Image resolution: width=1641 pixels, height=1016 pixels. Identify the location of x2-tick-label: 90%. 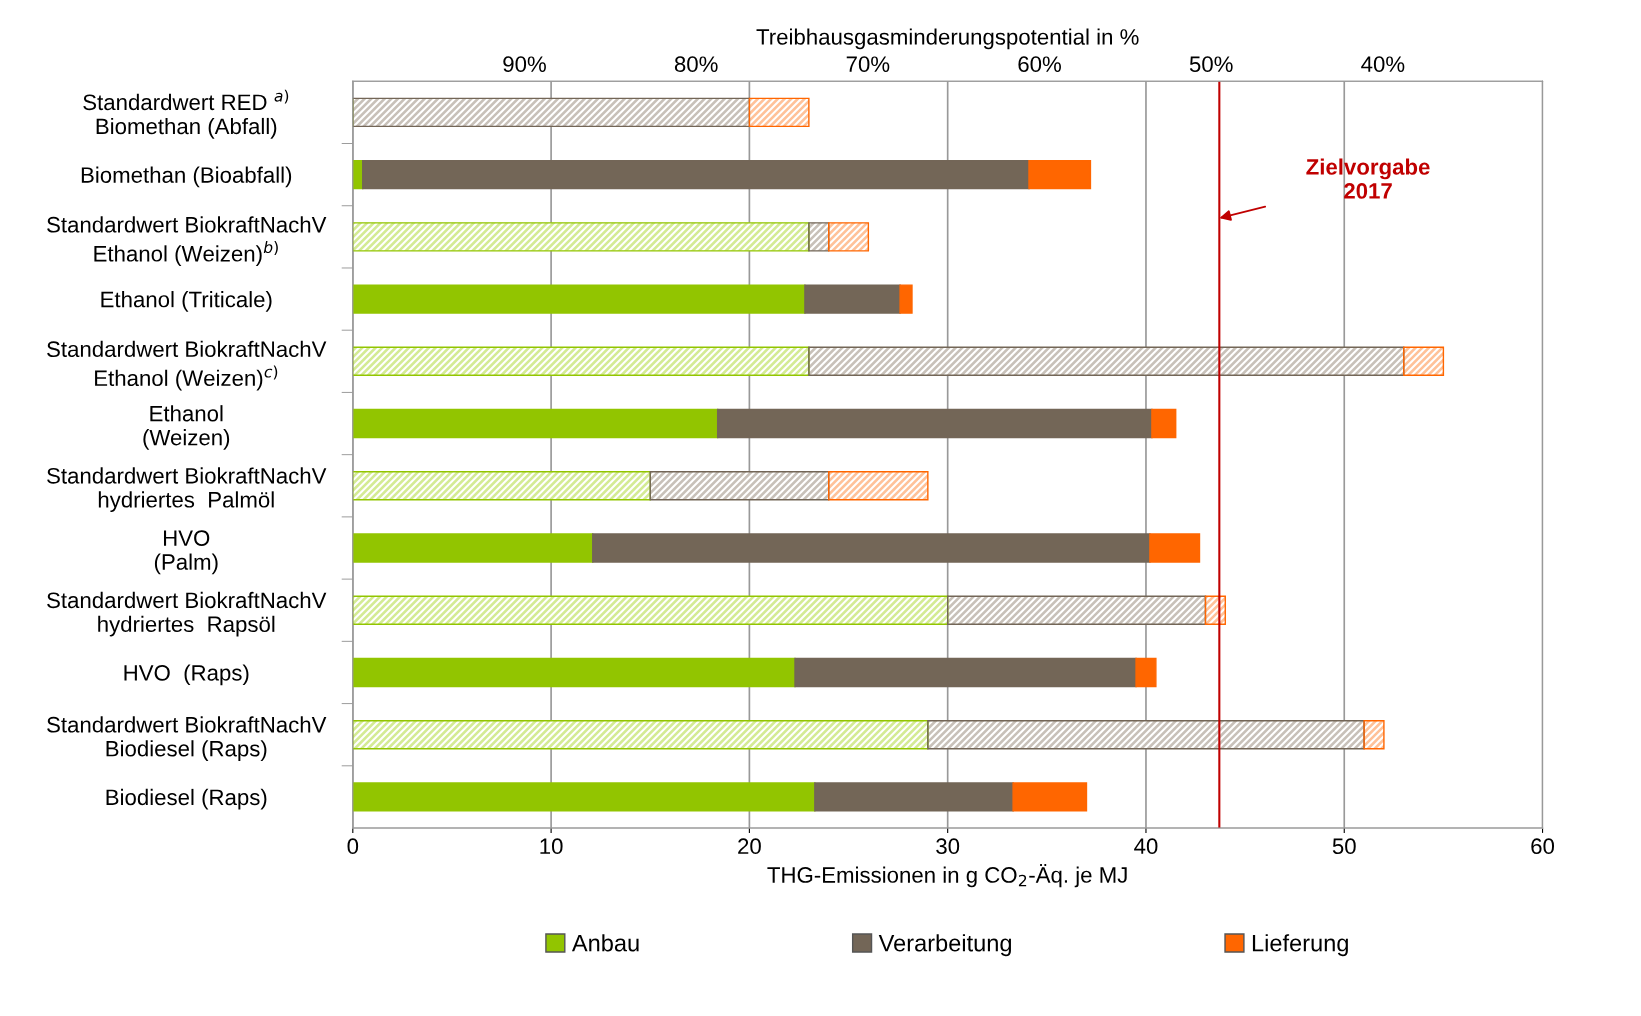
(524, 64).